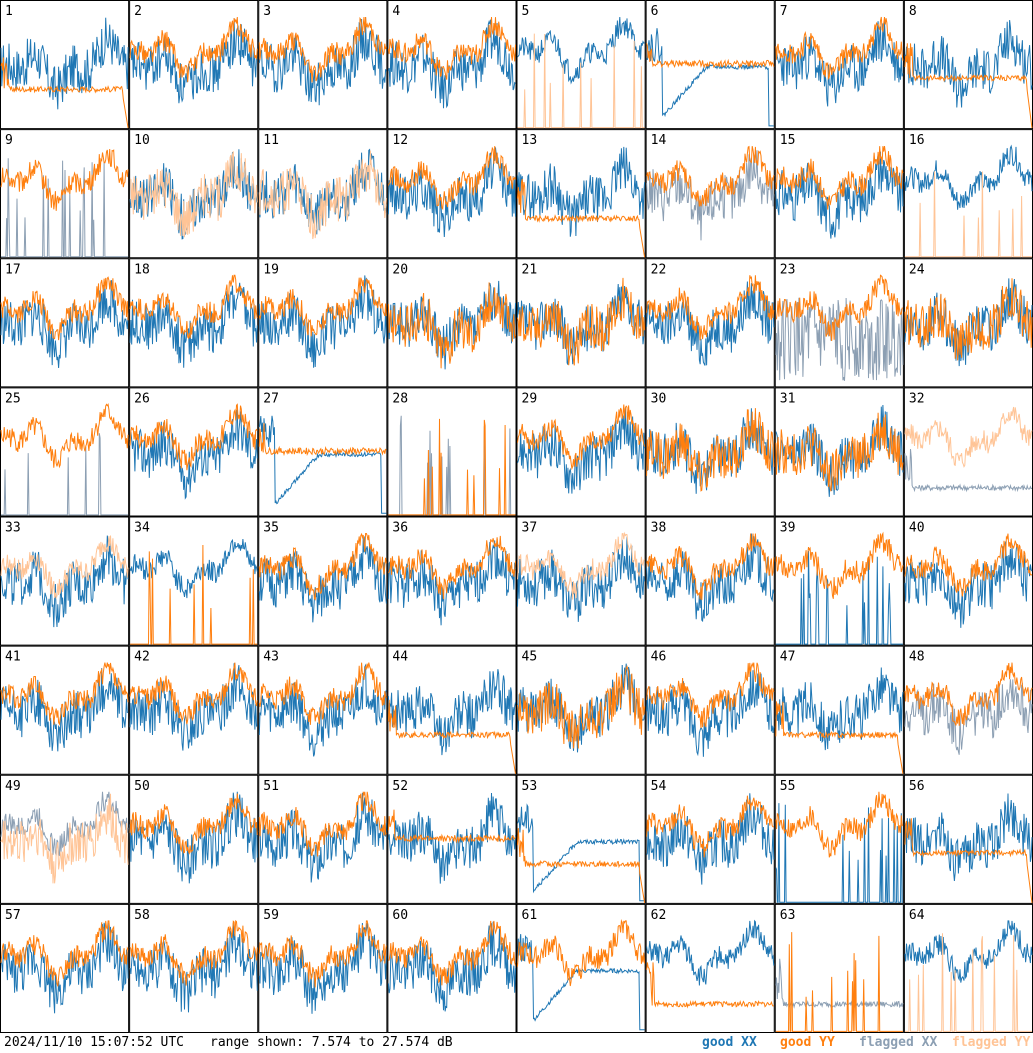 The width and height of the screenshot is (1033, 1053). I want to click on panel-label: 63, so click(788, 915).